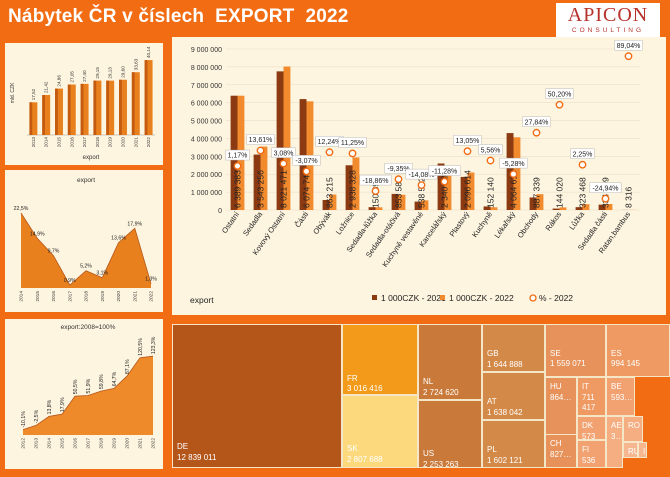 This screenshot has height=477, width=670. What do you see at coordinates (102, 274) in the screenshot?
I see `data-label: 3,1%` at bounding box center [102, 274].